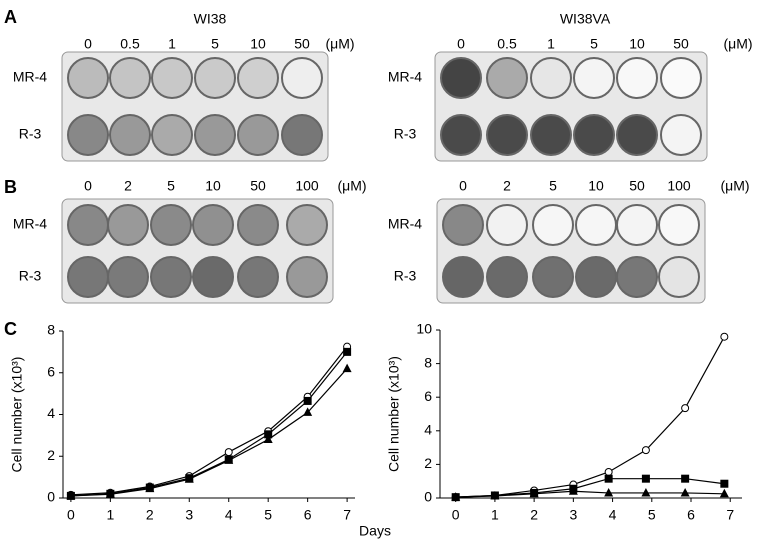  Describe the element at coordinates (130, 44) in the screenshot. I see `concentration-label: 0.5` at that location.